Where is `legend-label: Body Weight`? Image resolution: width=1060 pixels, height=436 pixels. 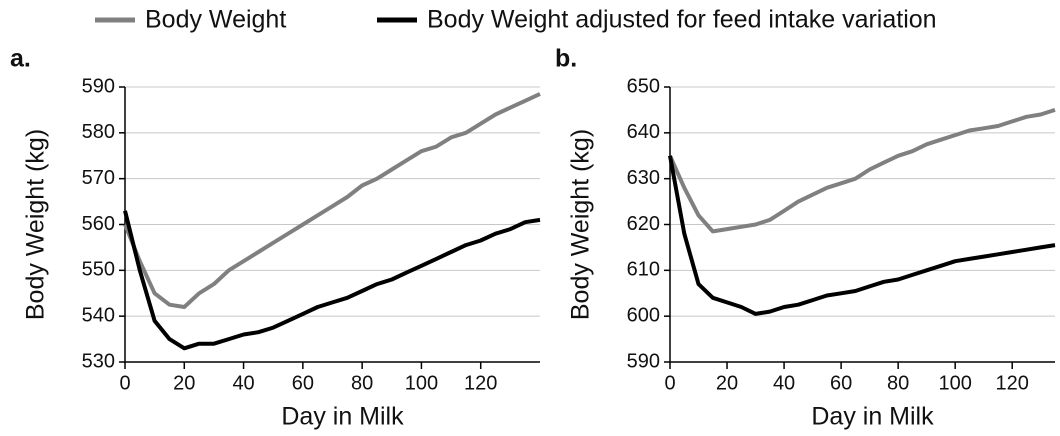
legend-label: Body Weight is located at coordinates (215, 20).